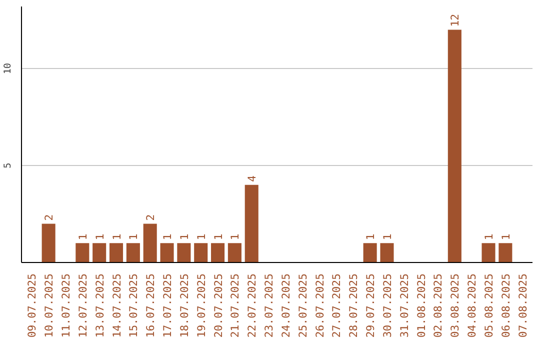 The image size is (540, 340). I want to click on x-tick-label: 25.07.2025, so click(303, 306).